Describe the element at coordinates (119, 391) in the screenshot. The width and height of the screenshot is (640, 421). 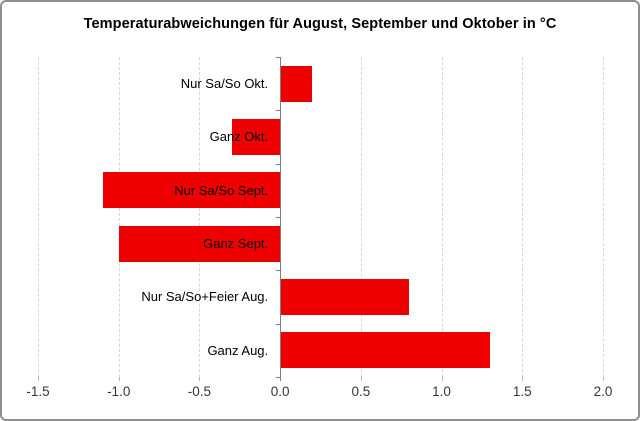
I see `x-tick-label: -1.0` at that location.